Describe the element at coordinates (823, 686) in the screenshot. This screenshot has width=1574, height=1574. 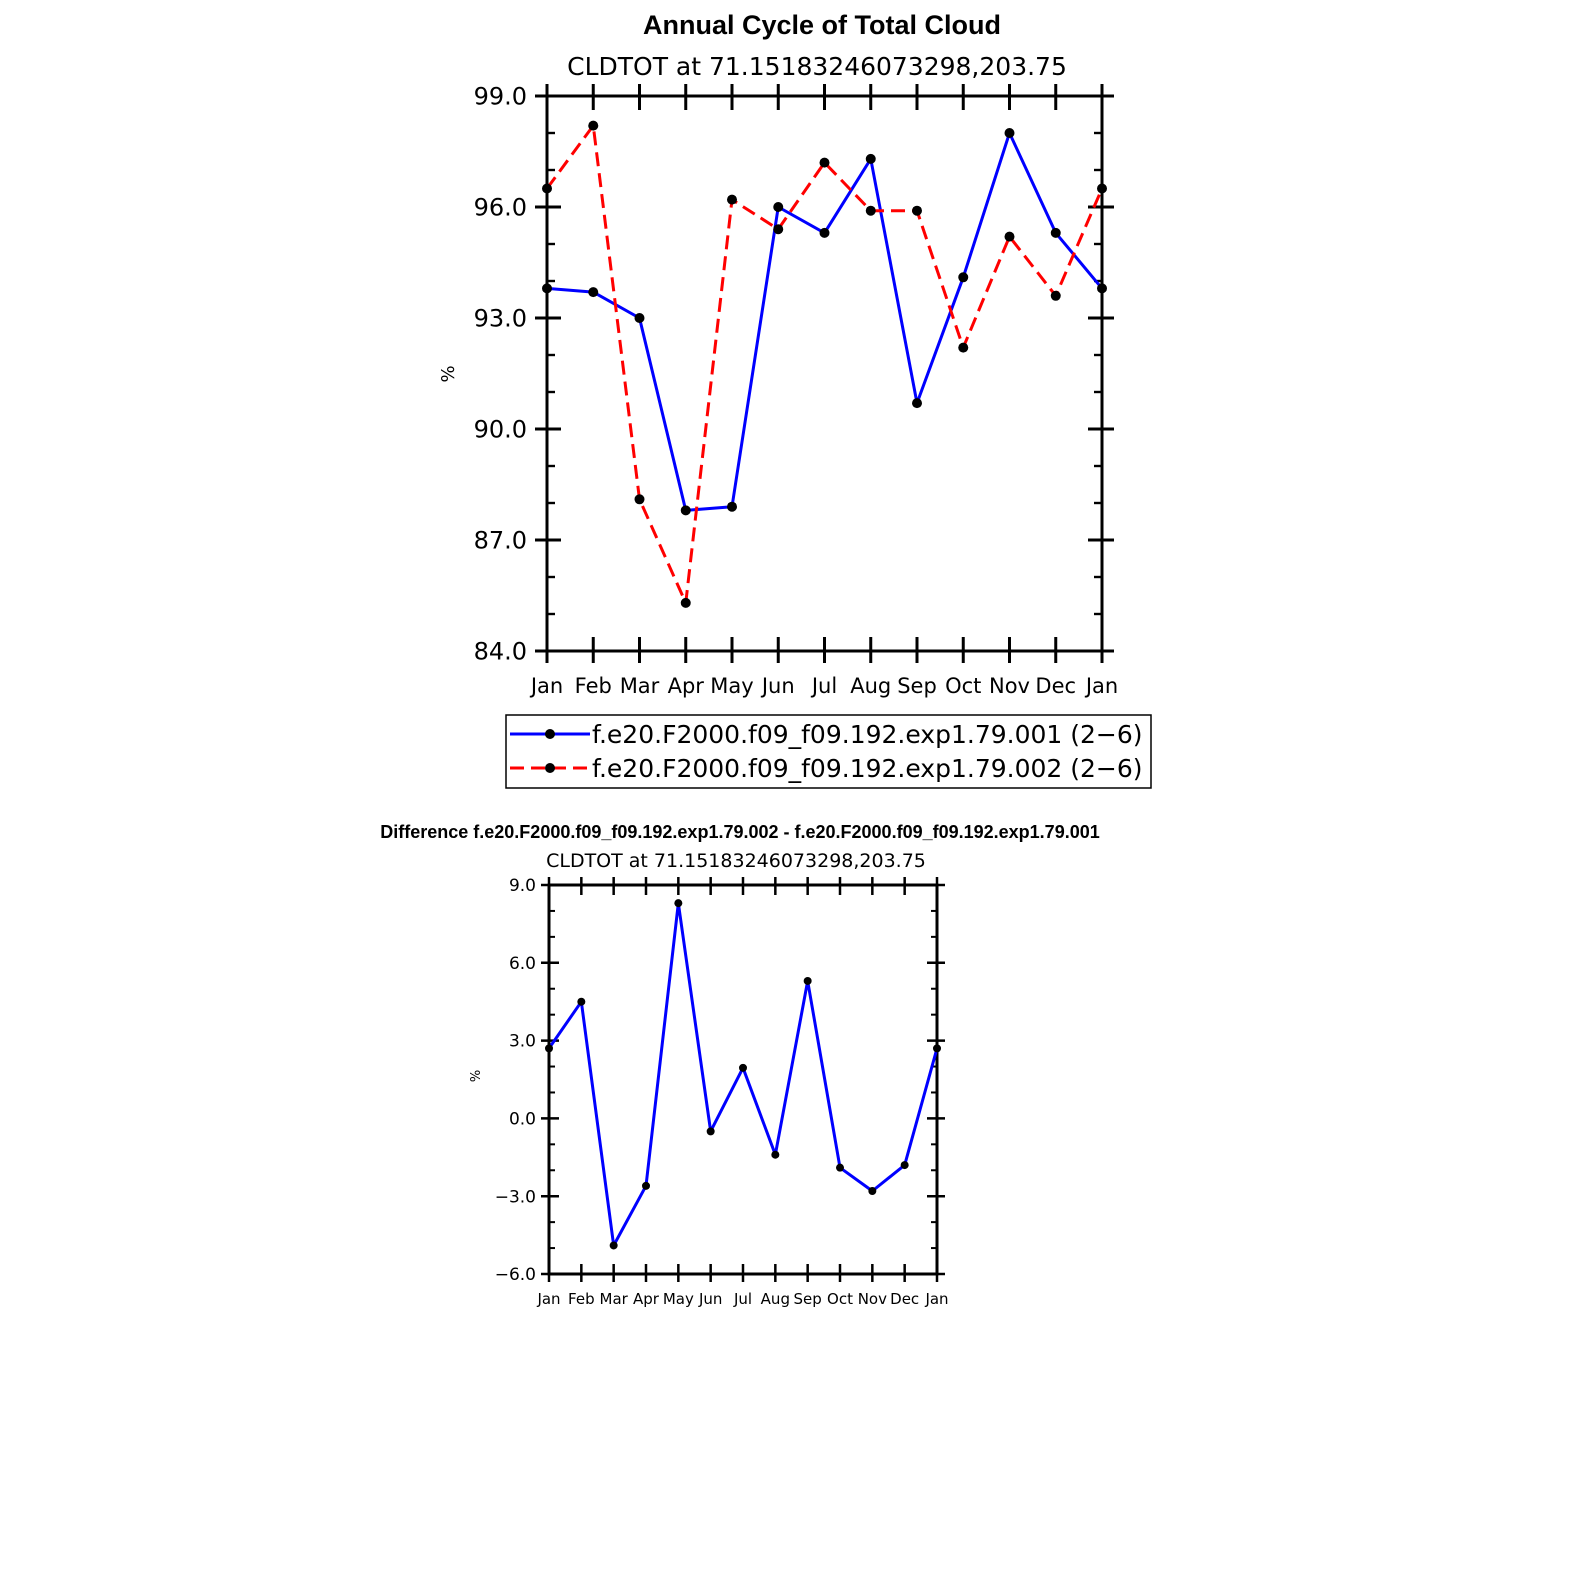
I see `chart1-xtick-label: Jul` at that location.